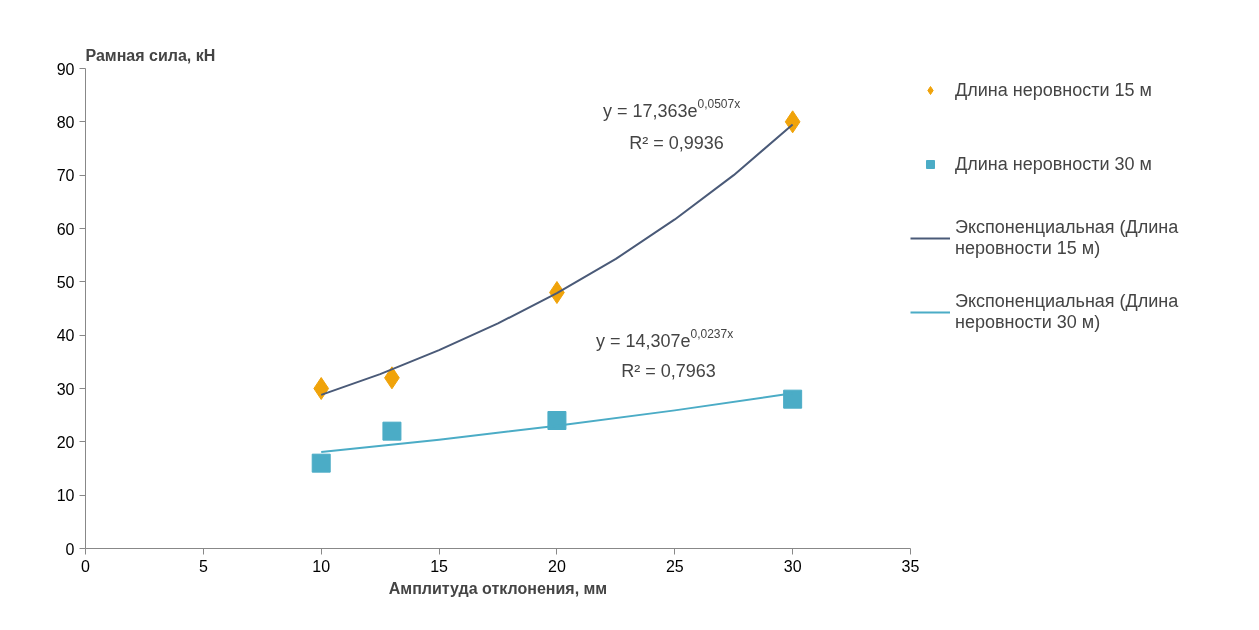 This screenshot has width=1259, height=630. What do you see at coordinates (65, 336) in the screenshot?
I see `y-tick-label: 40` at bounding box center [65, 336].